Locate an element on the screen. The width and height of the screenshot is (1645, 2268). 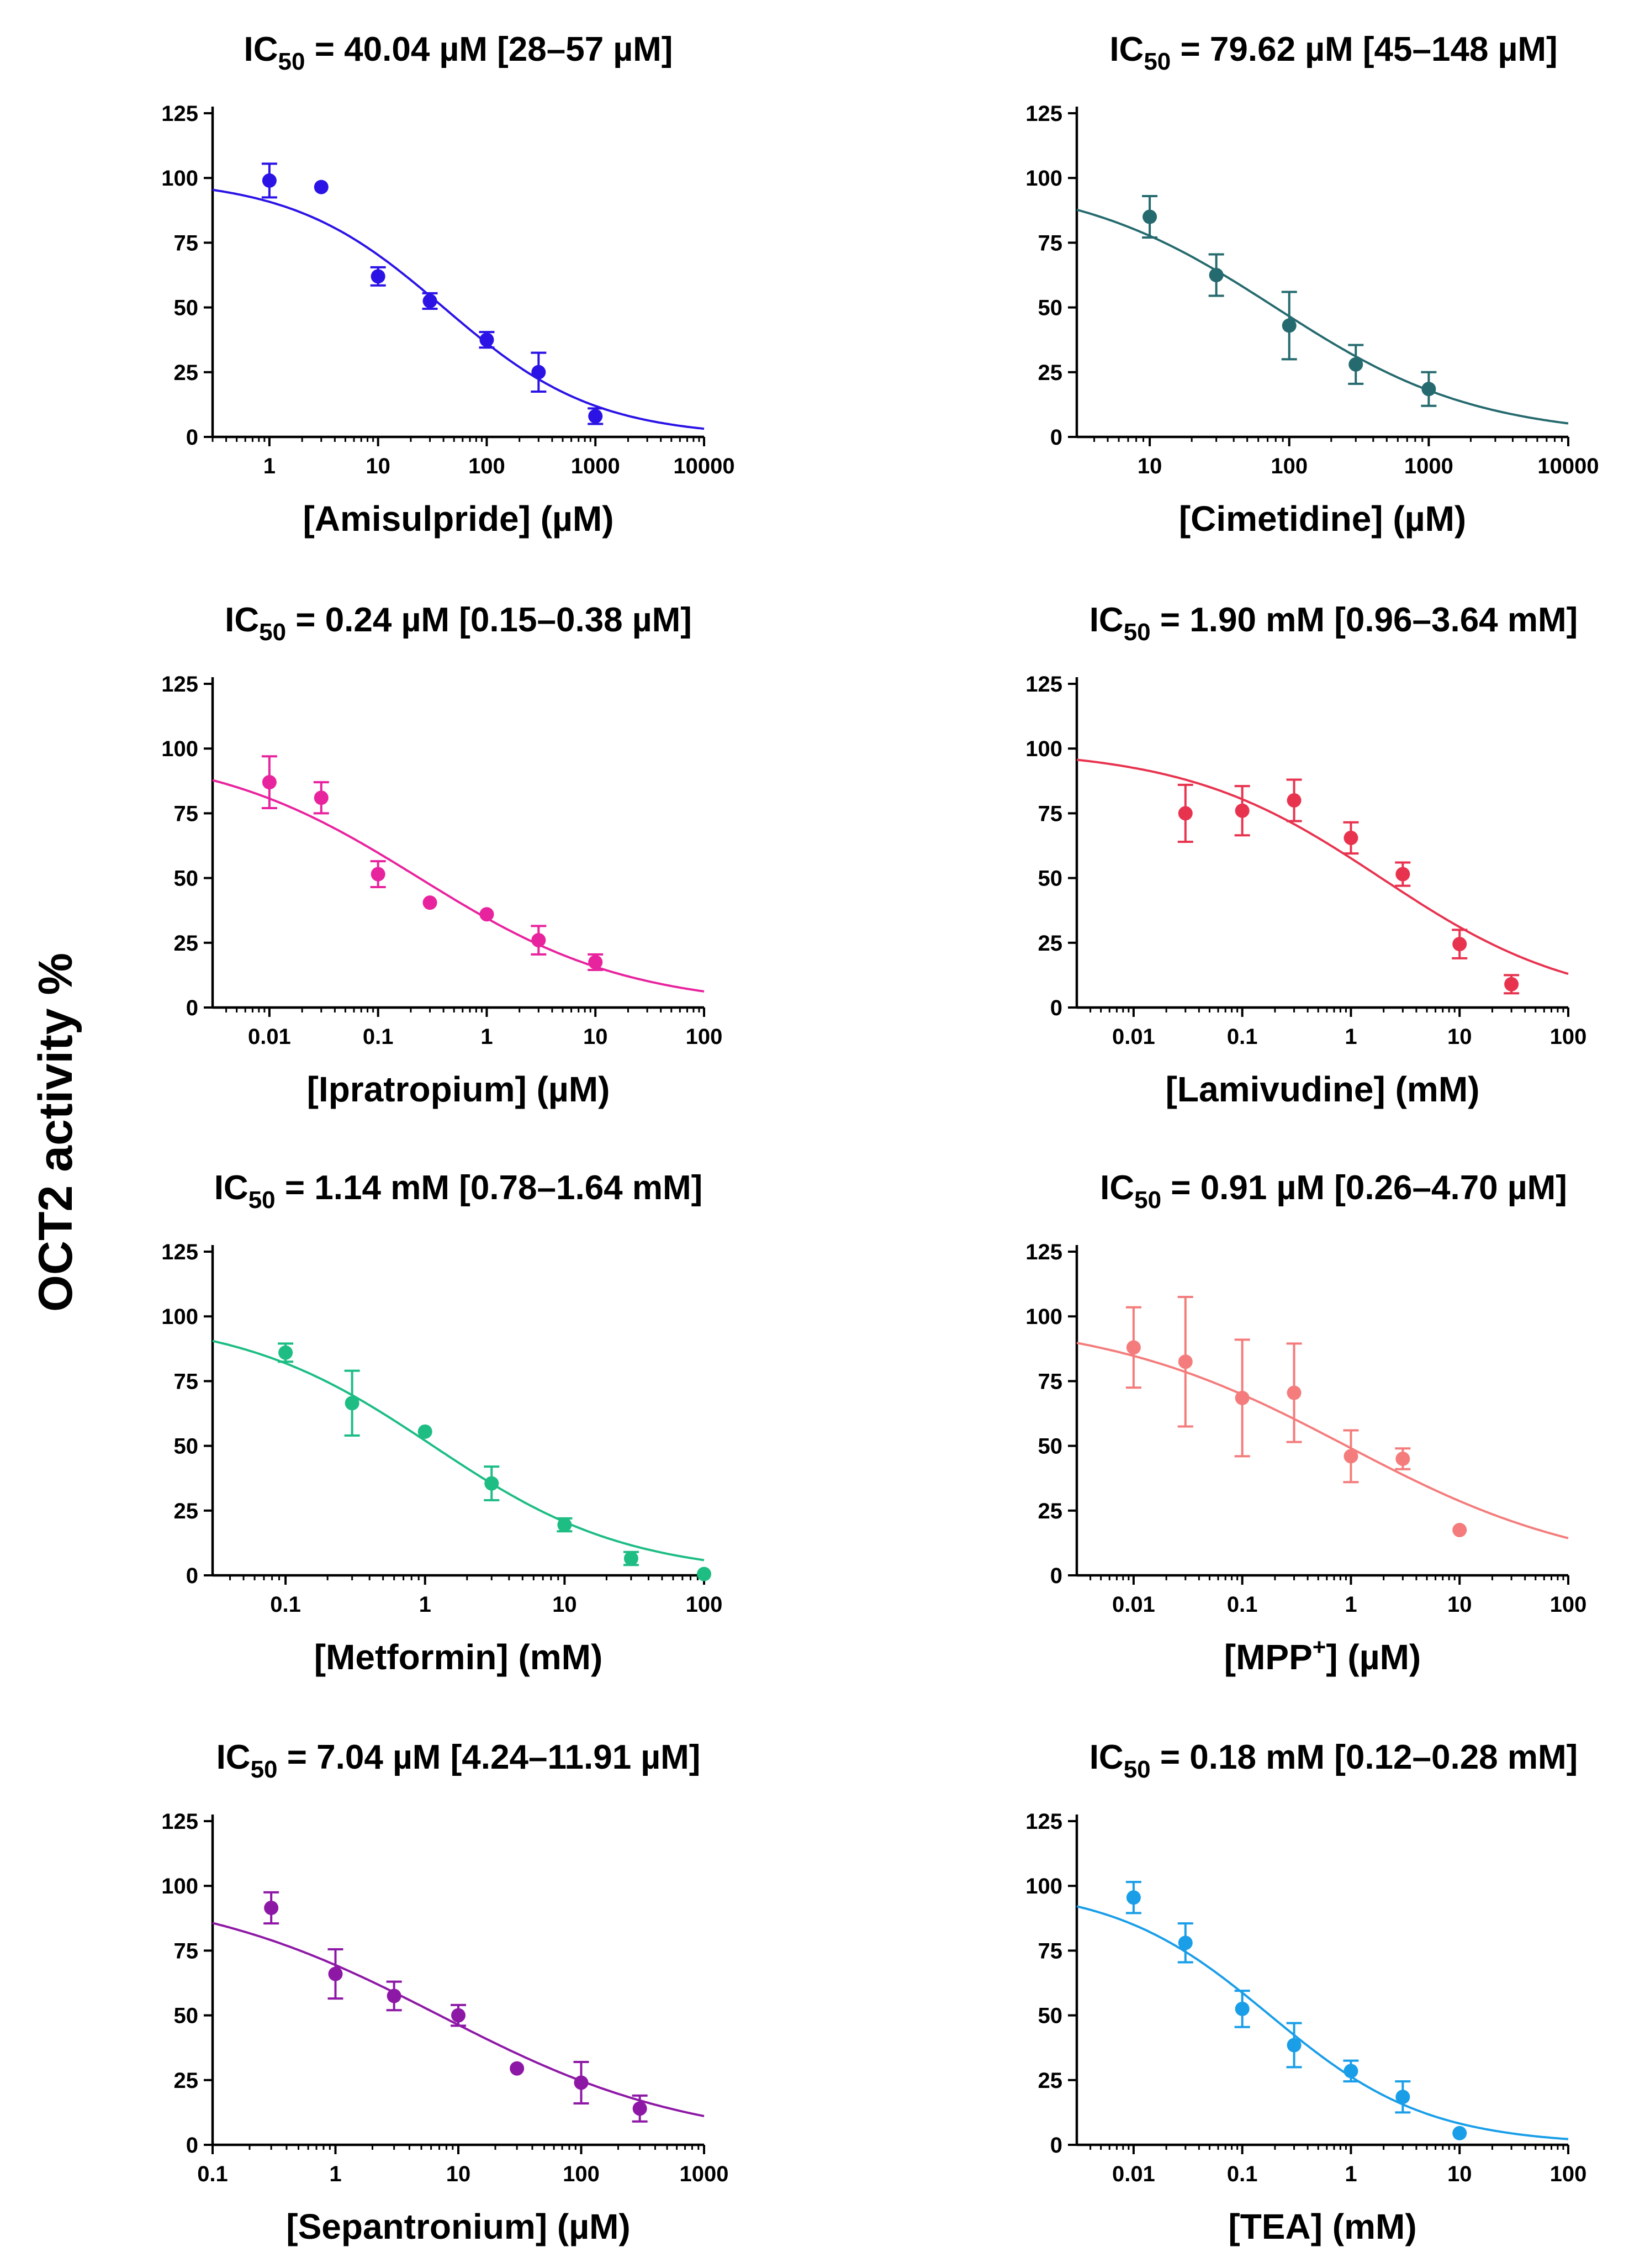
title-value: = 0.91 µM [0.26–4.70 µM] is located at coordinates (1364, 1188).